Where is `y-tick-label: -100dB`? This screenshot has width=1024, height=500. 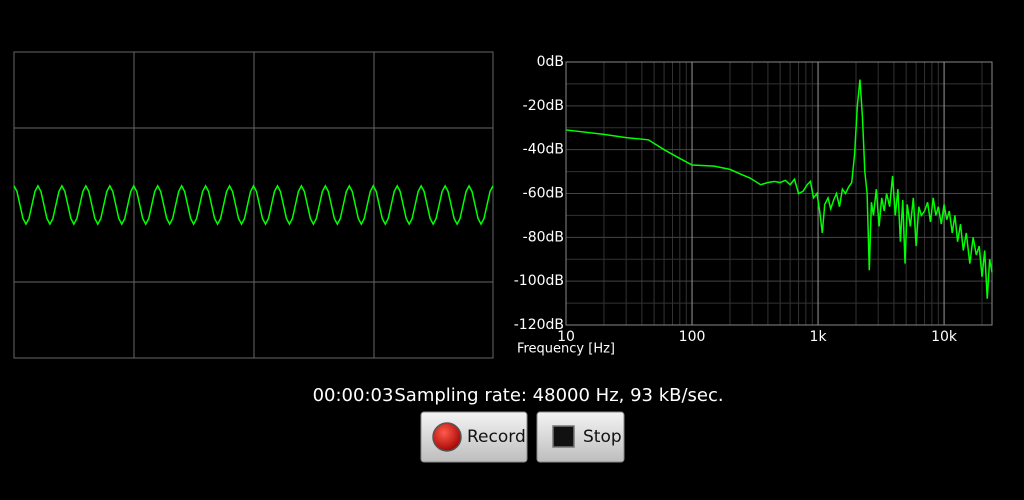
y-tick-label: -100dB is located at coordinates (539, 281).